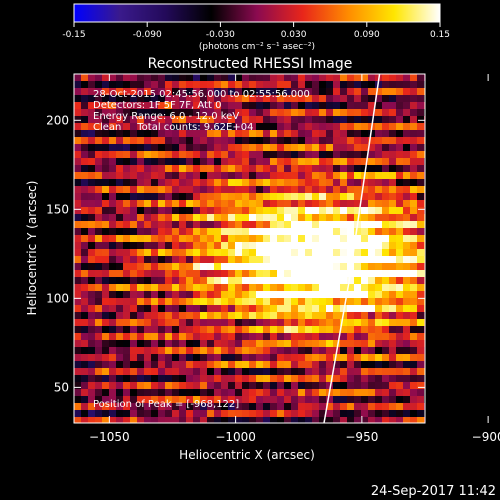 The image size is (500, 500). Describe the element at coordinates (235, 437) in the screenshot. I see `x-tick-label: −1000` at that location.